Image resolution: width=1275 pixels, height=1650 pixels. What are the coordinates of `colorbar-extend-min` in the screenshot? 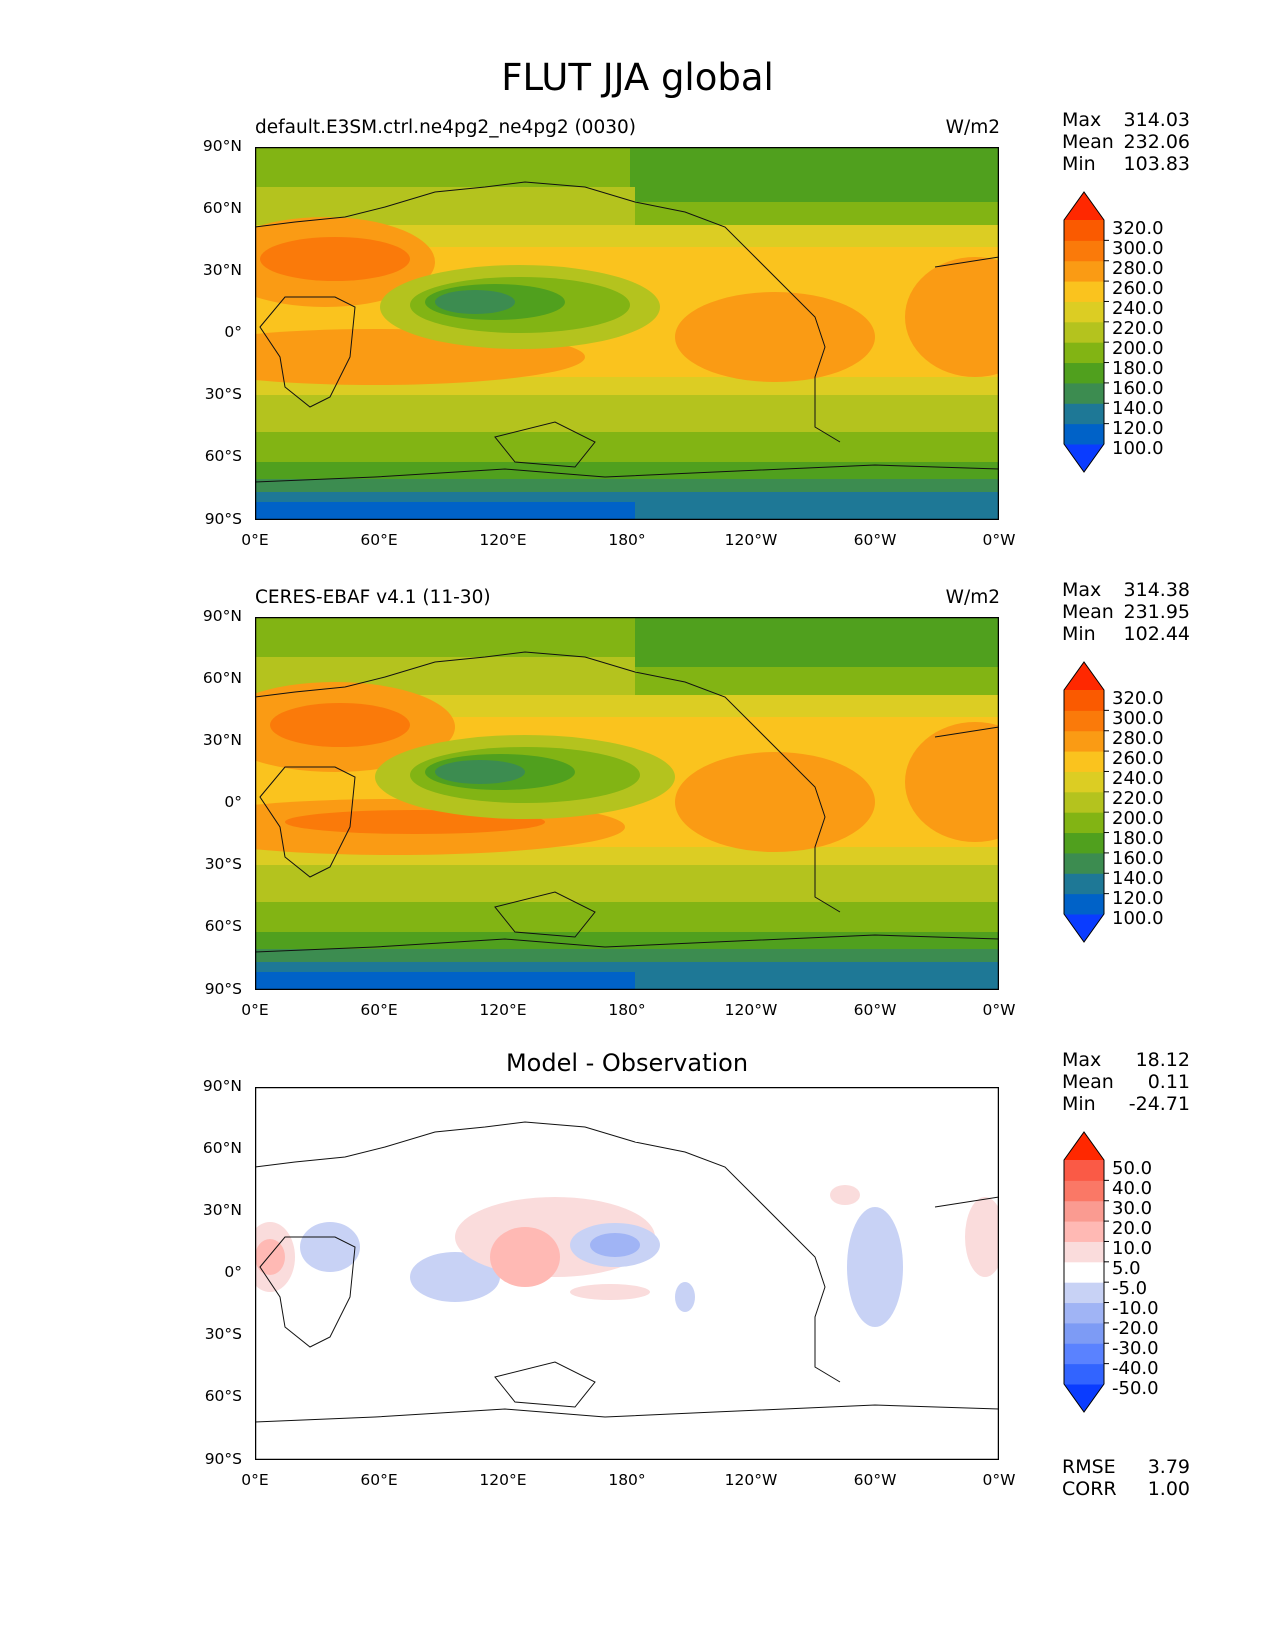 It's located at (1084, 1398).